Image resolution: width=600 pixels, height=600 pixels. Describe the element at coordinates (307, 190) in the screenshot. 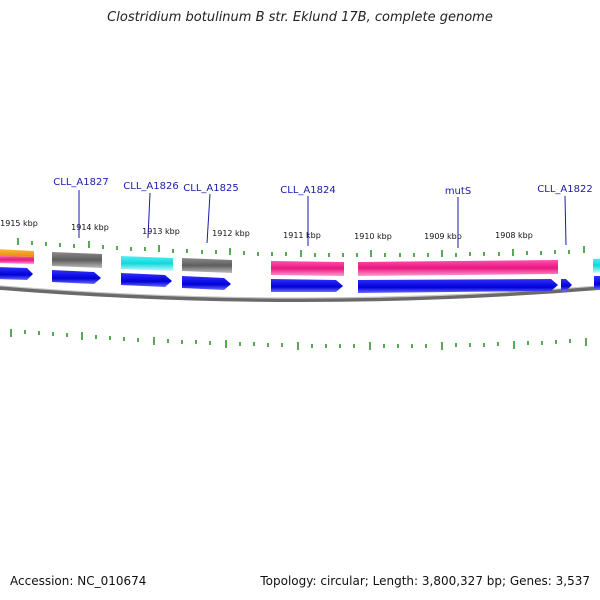

I see `gene-label-cll-a1824: CLL_A1824` at that location.